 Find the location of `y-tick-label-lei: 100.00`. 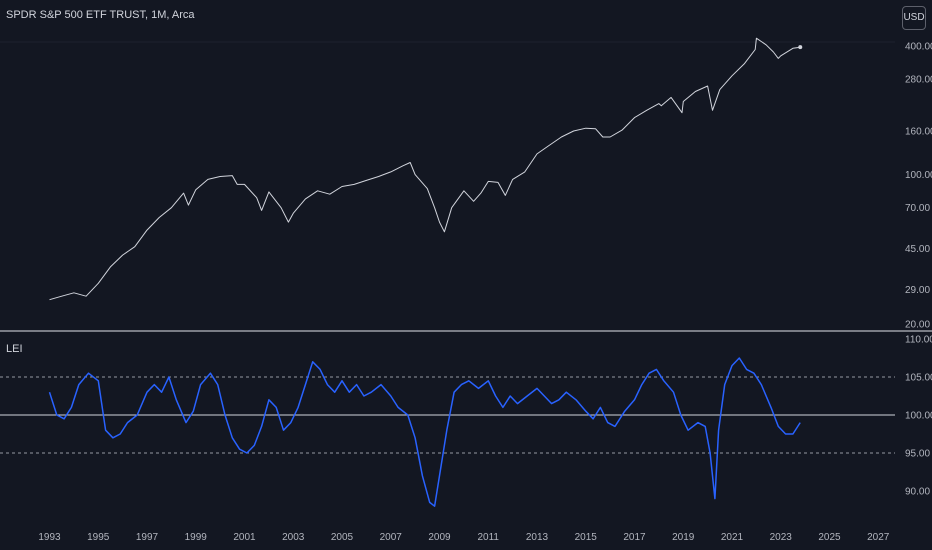

y-tick-label-lei: 100.00 is located at coordinates (918, 416).